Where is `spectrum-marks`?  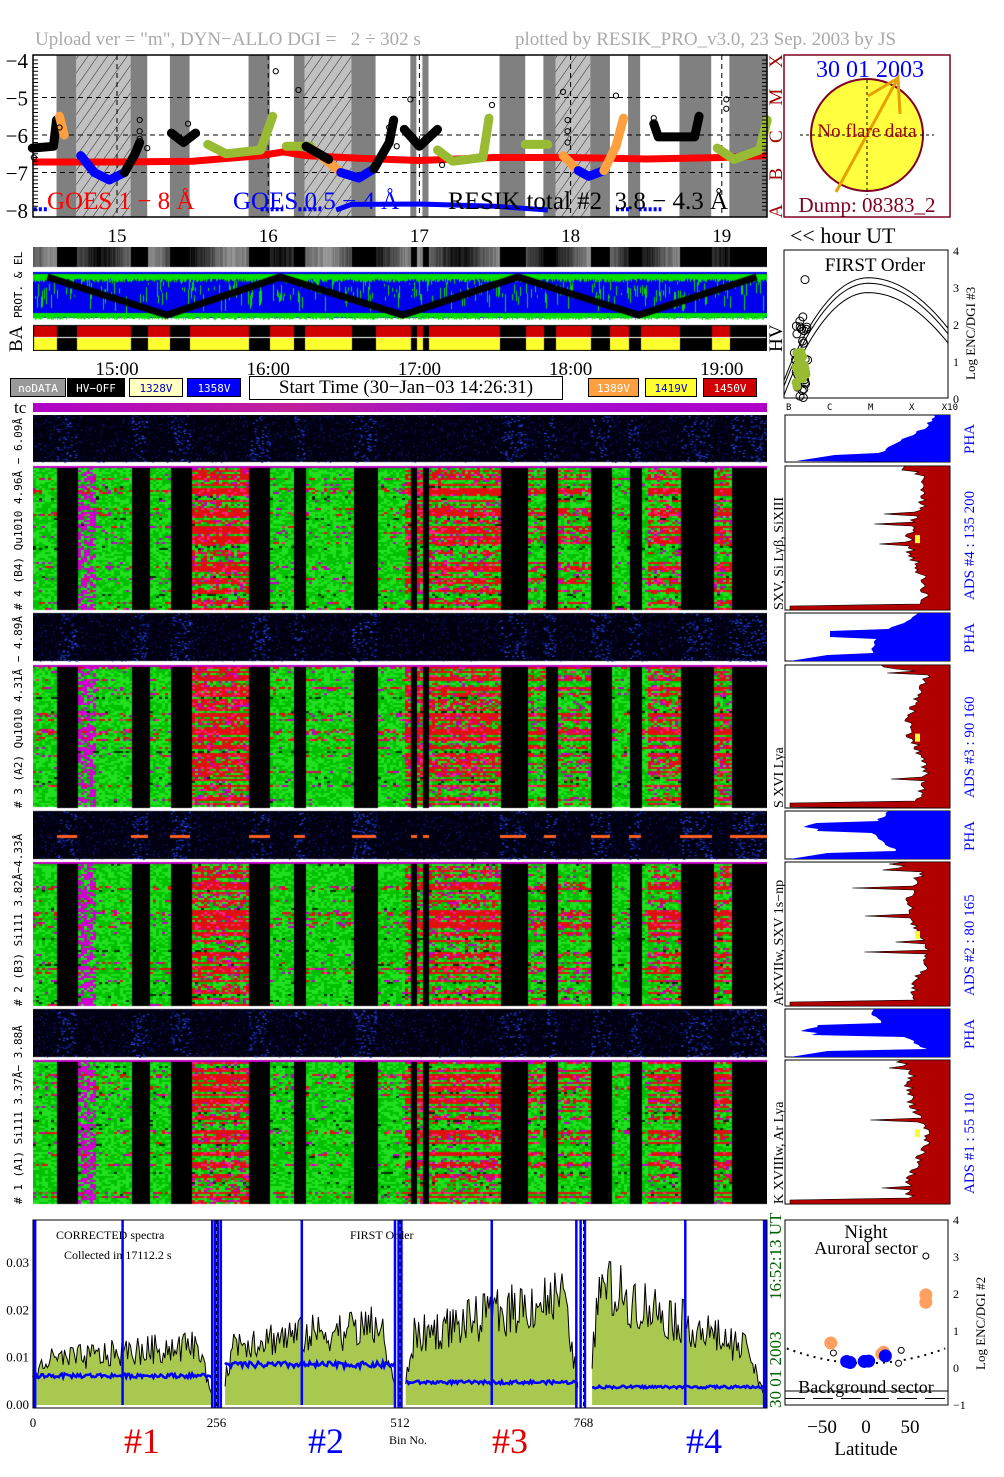 spectrum-marks is located at coordinates (399, 1314).